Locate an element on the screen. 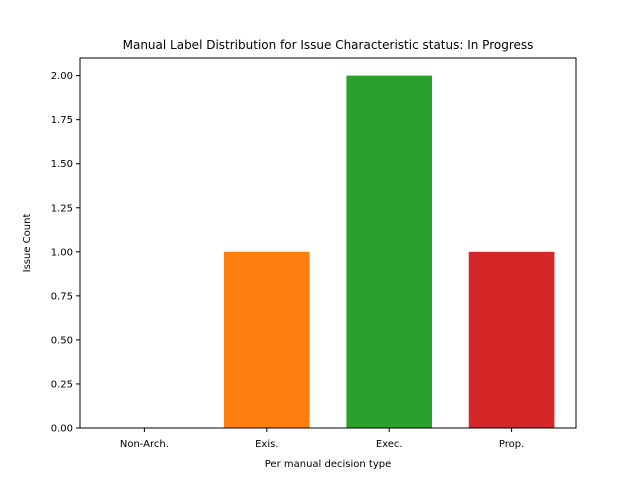 The image size is (640, 480). bar-exec is located at coordinates (389, 251).